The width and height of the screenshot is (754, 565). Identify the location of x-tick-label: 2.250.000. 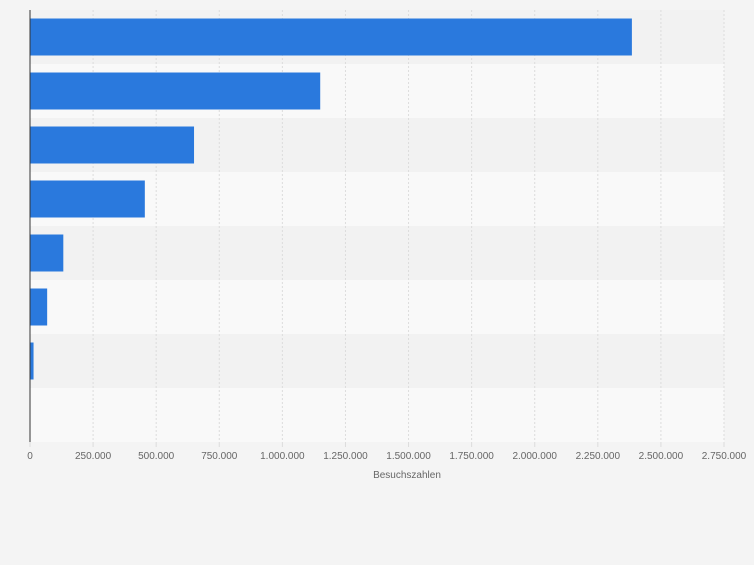
(598, 456).